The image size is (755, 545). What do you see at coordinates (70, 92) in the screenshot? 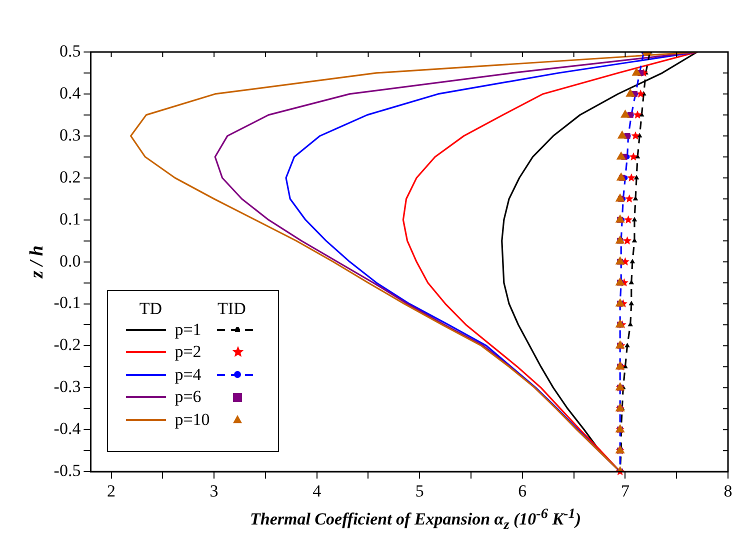
I see `y-tick-label: 0.4` at bounding box center [70, 92].